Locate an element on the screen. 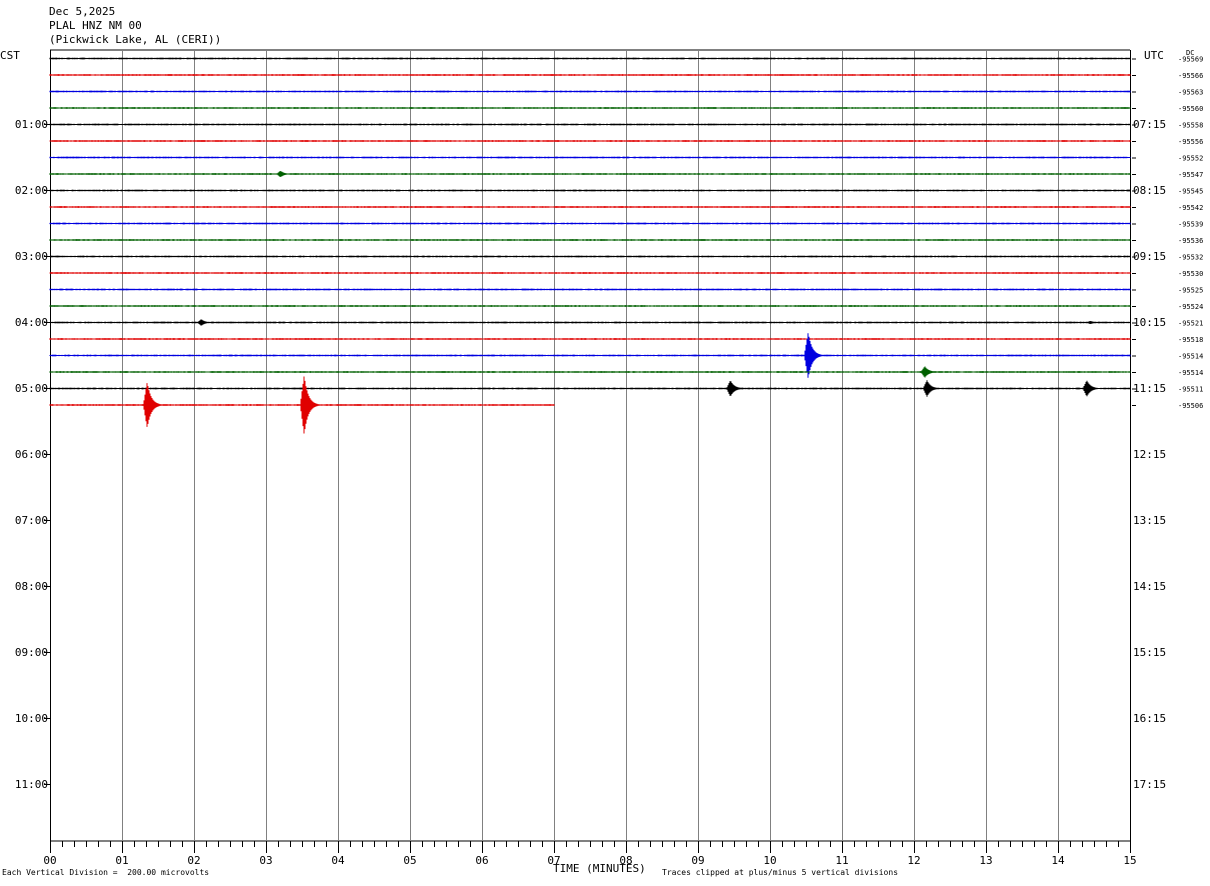  left-hour-label: 04:00 is located at coordinates (31, 322).